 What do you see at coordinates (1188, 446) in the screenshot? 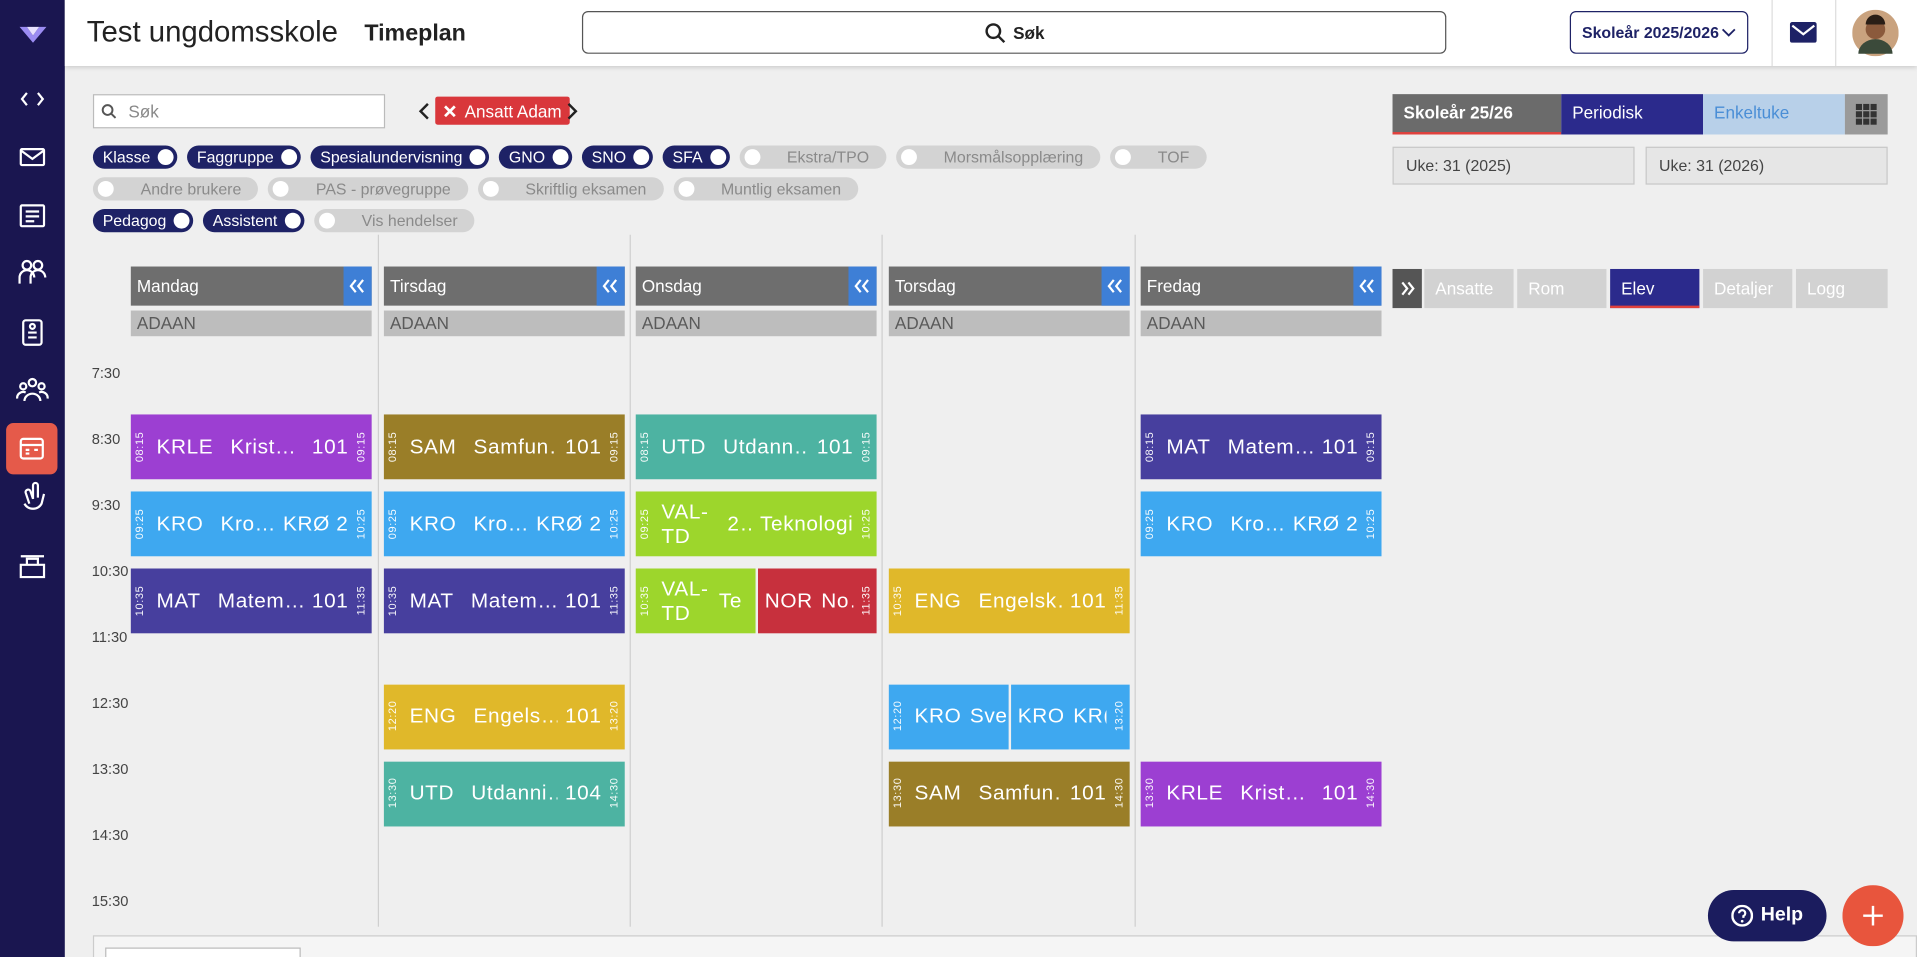
I see `course-code: MAT` at bounding box center [1188, 446].